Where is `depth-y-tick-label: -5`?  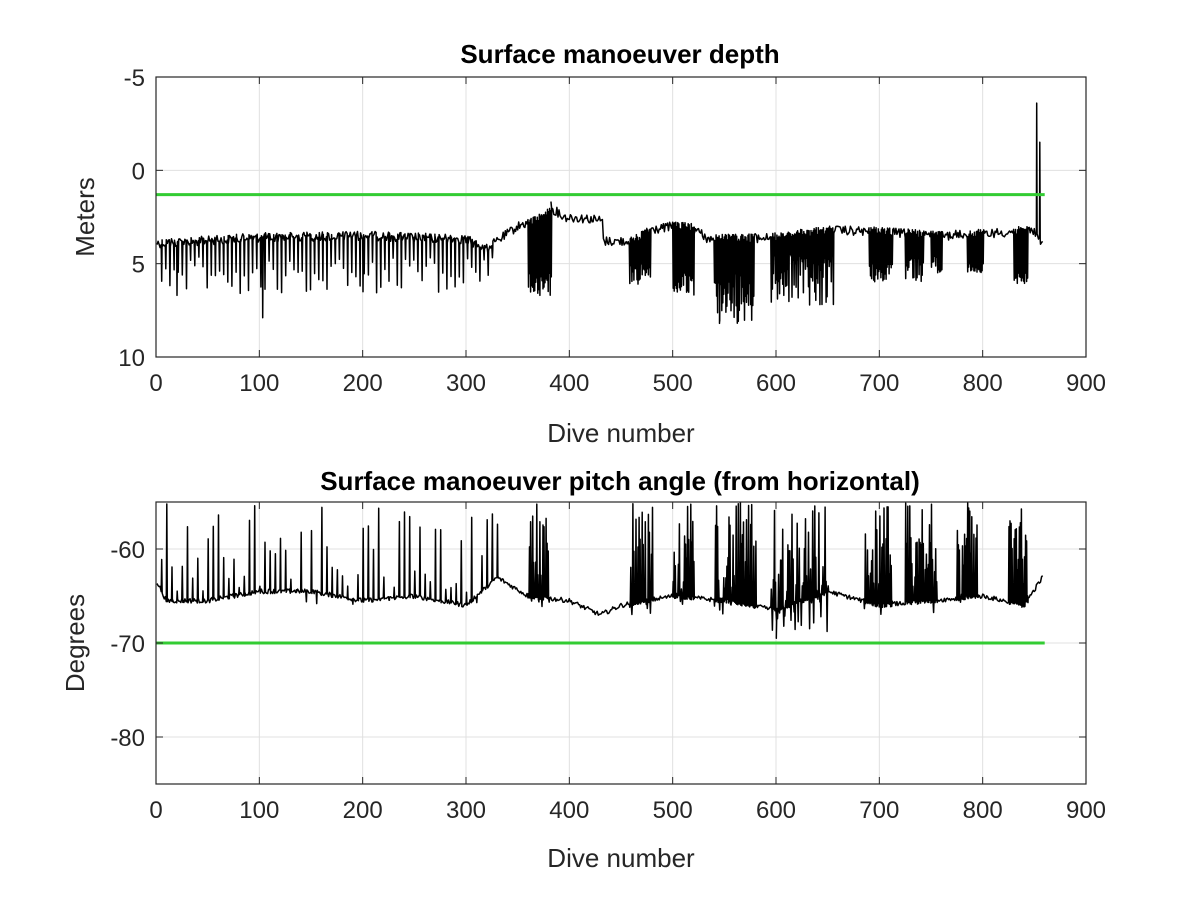 depth-y-tick-label: -5 is located at coordinates (134, 78).